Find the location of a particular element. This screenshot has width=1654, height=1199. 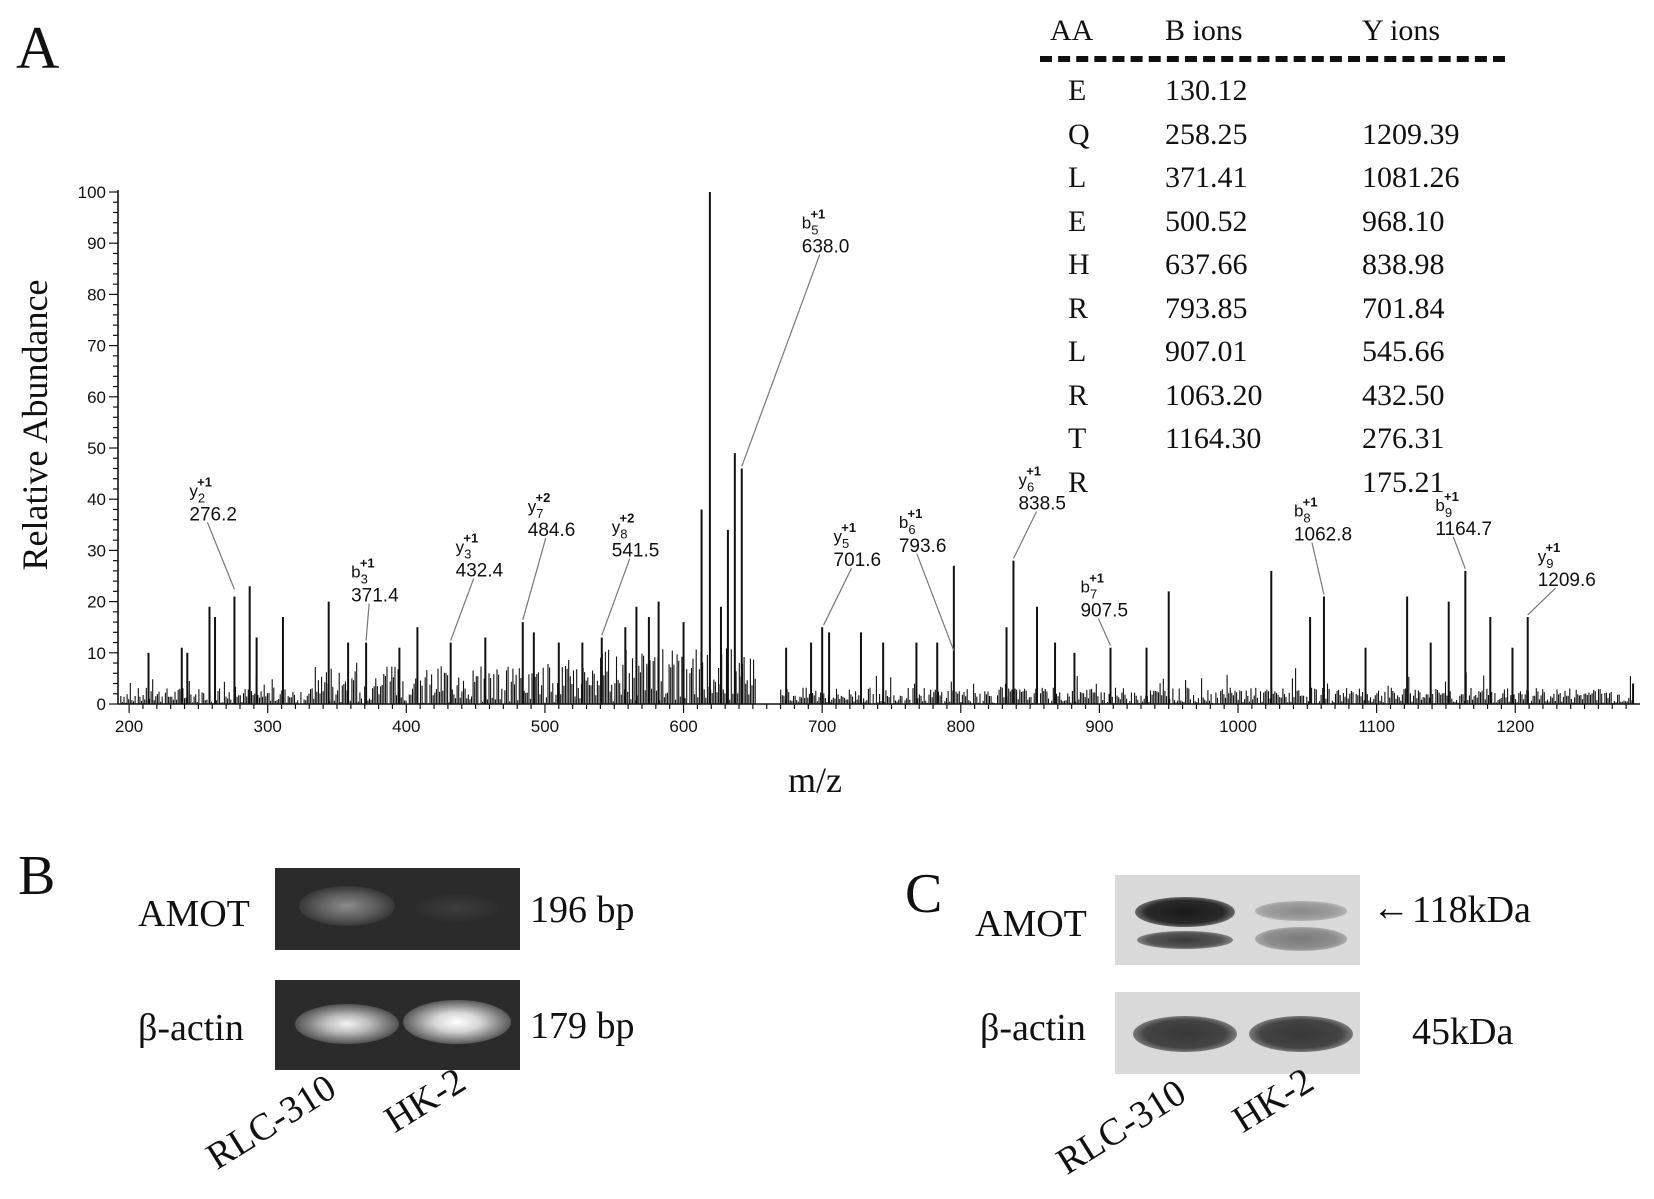

annotation-ion-name: y3+1 is located at coordinates (467, 546).